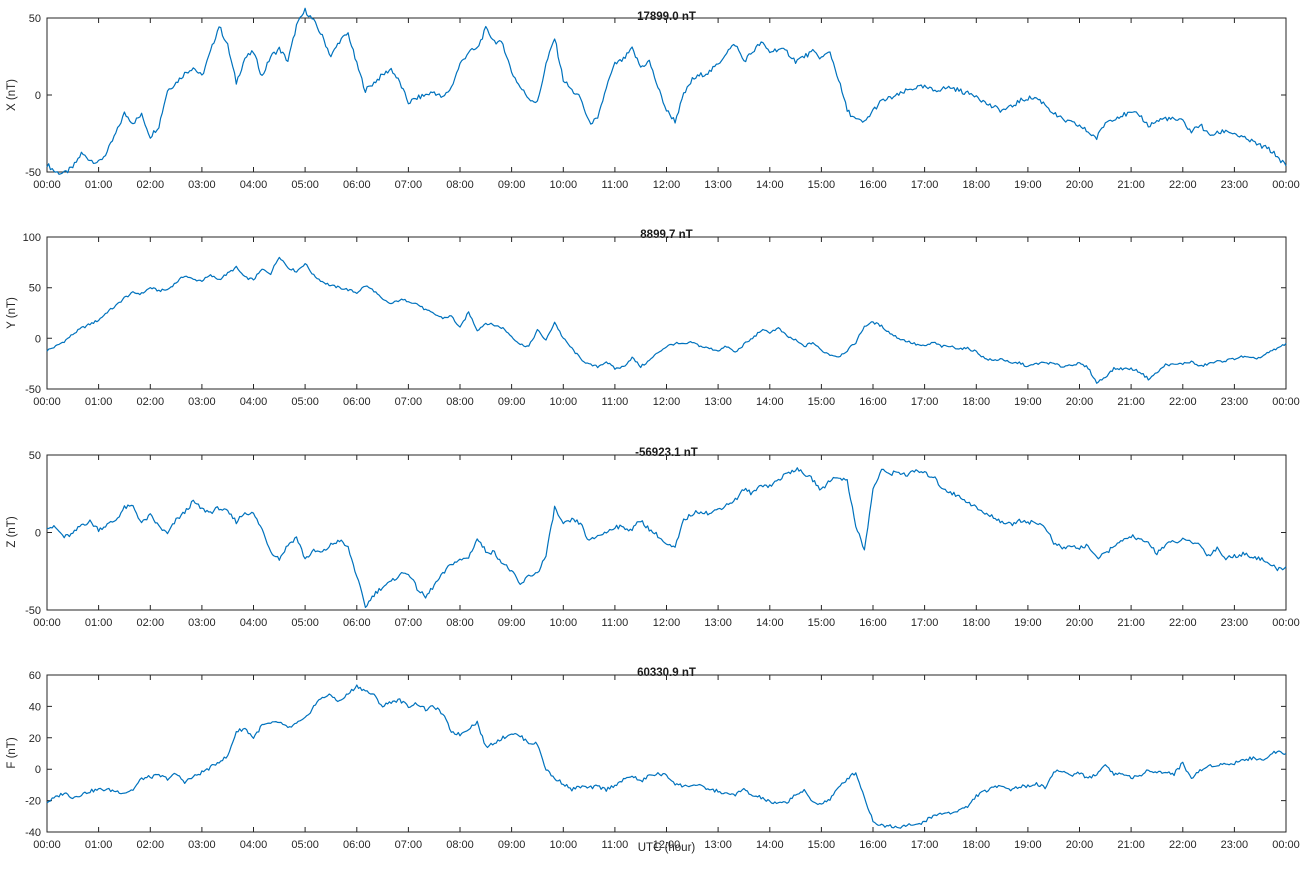 The width and height of the screenshot is (1312, 872). Describe the element at coordinates (666, 672) in the screenshot. I see `subplot-f-title: 60330.9 nT` at that location.